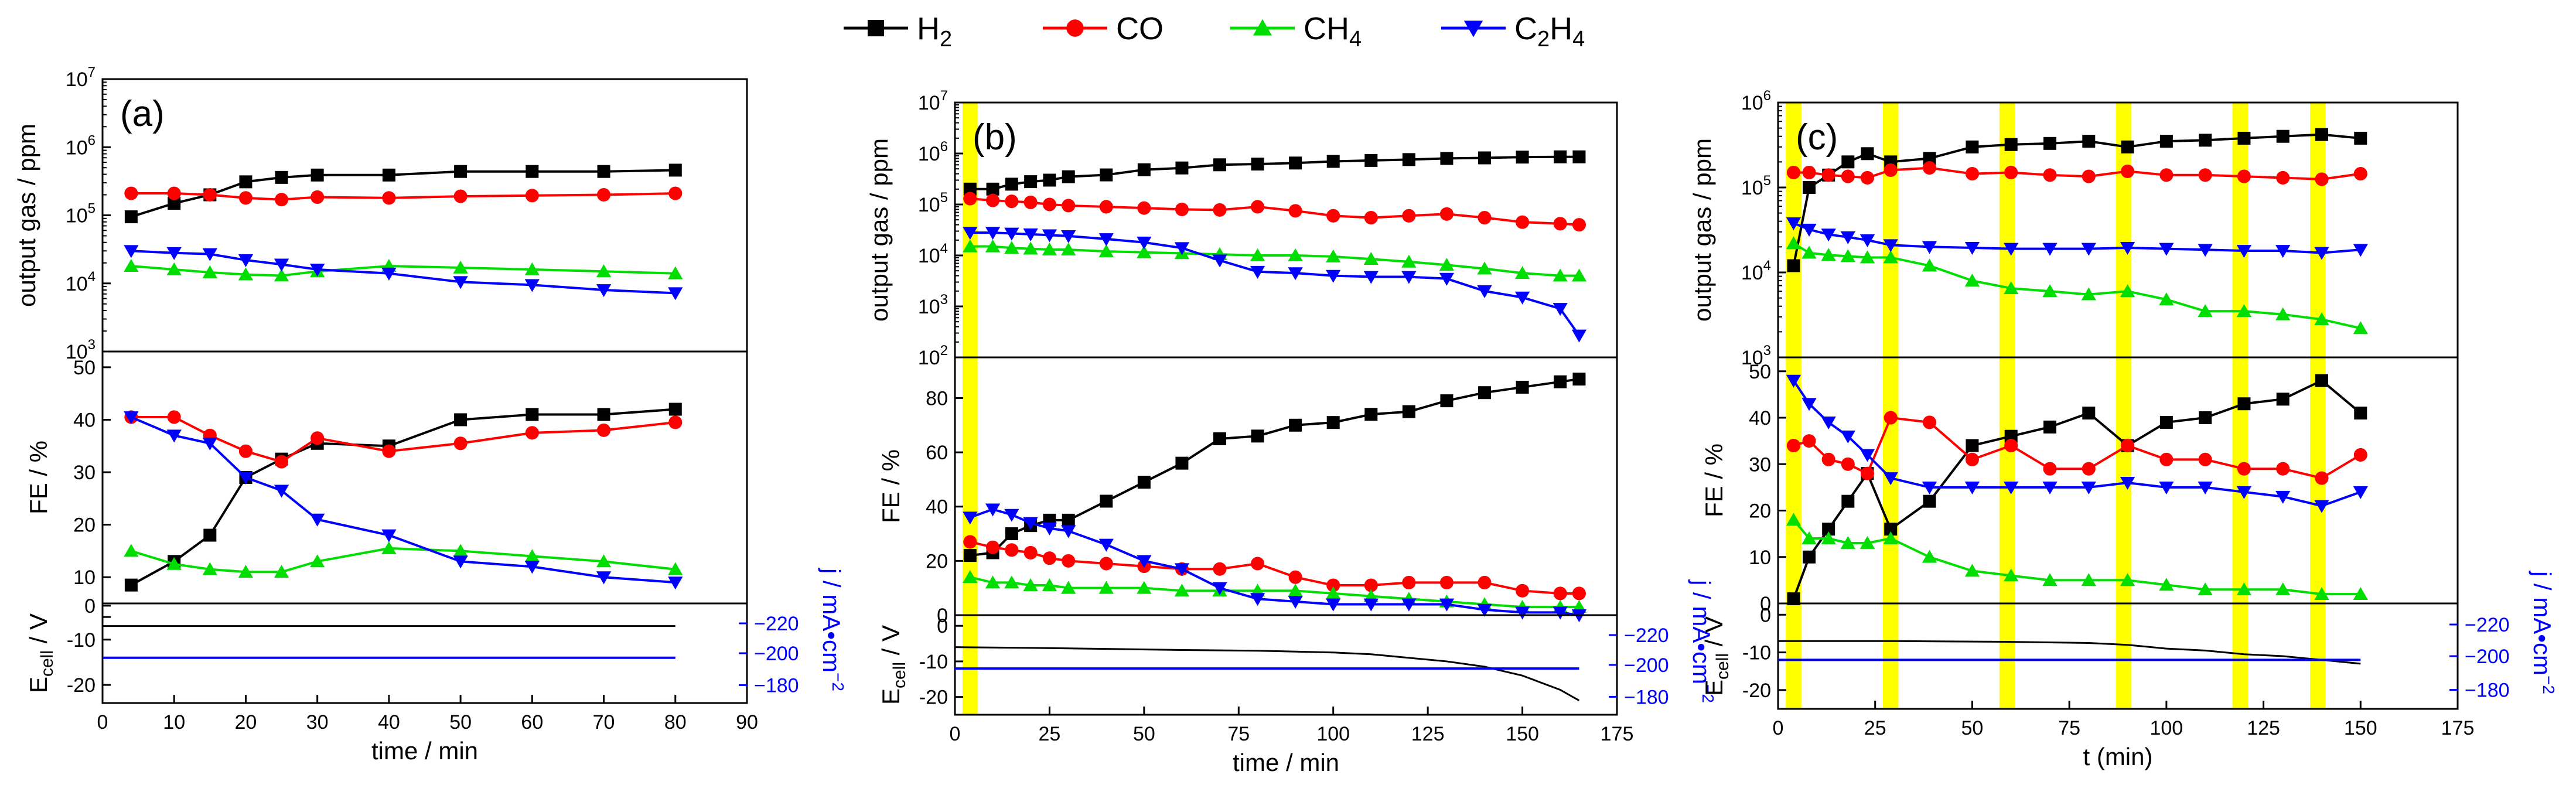 This screenshot has width=2576, height=795. I want to click on x-tick-label: 125, so click(1428, 734).